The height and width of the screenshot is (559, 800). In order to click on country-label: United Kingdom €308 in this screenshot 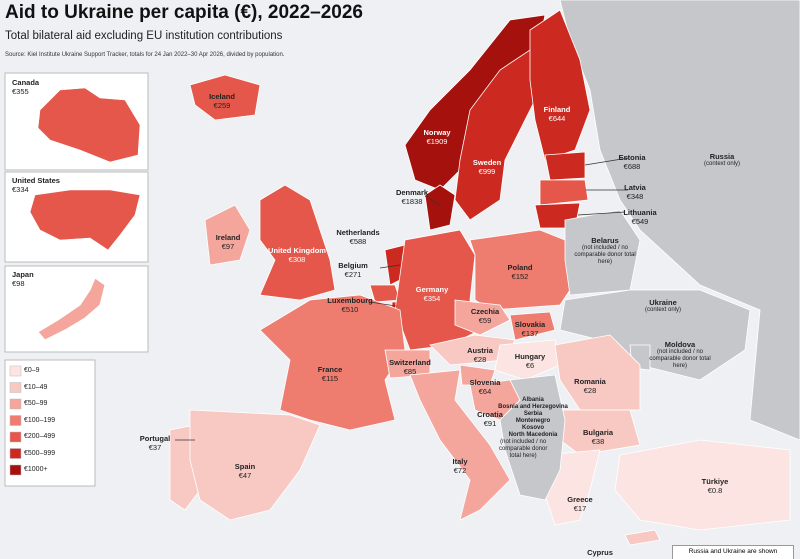, I will do `click(297, 255)`.